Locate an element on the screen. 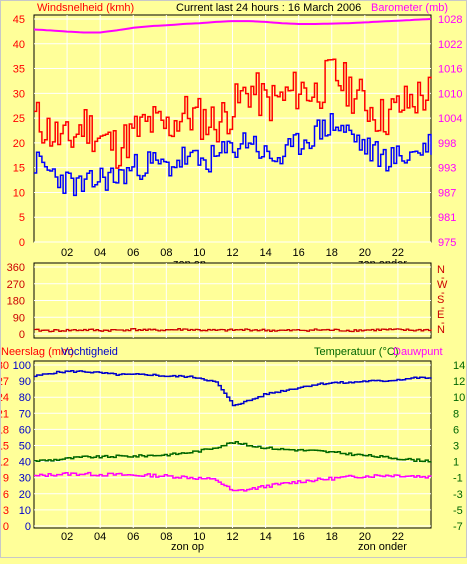  barometer-y-tick: 1016 is located at coordinates (450, 70).